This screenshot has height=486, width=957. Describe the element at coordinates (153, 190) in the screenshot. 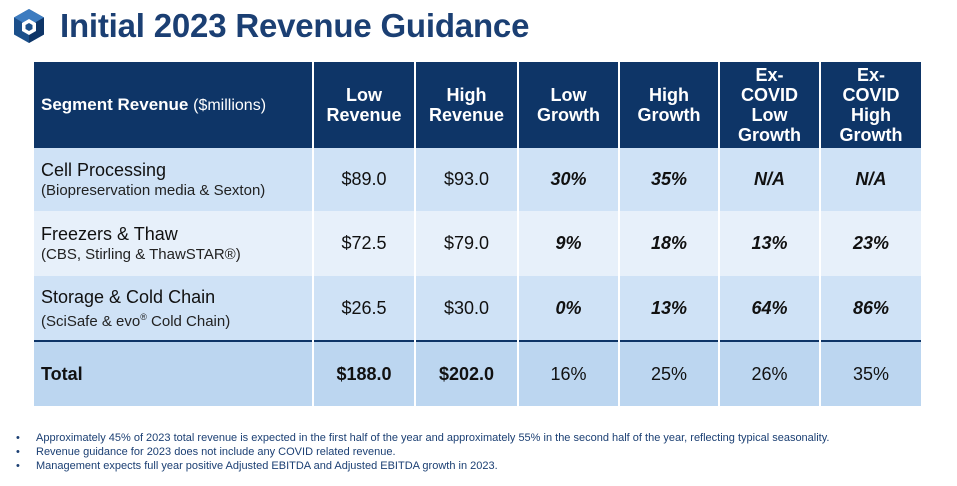

I see `segment-detail: (Biopreservation media & Sexton)` at that location.